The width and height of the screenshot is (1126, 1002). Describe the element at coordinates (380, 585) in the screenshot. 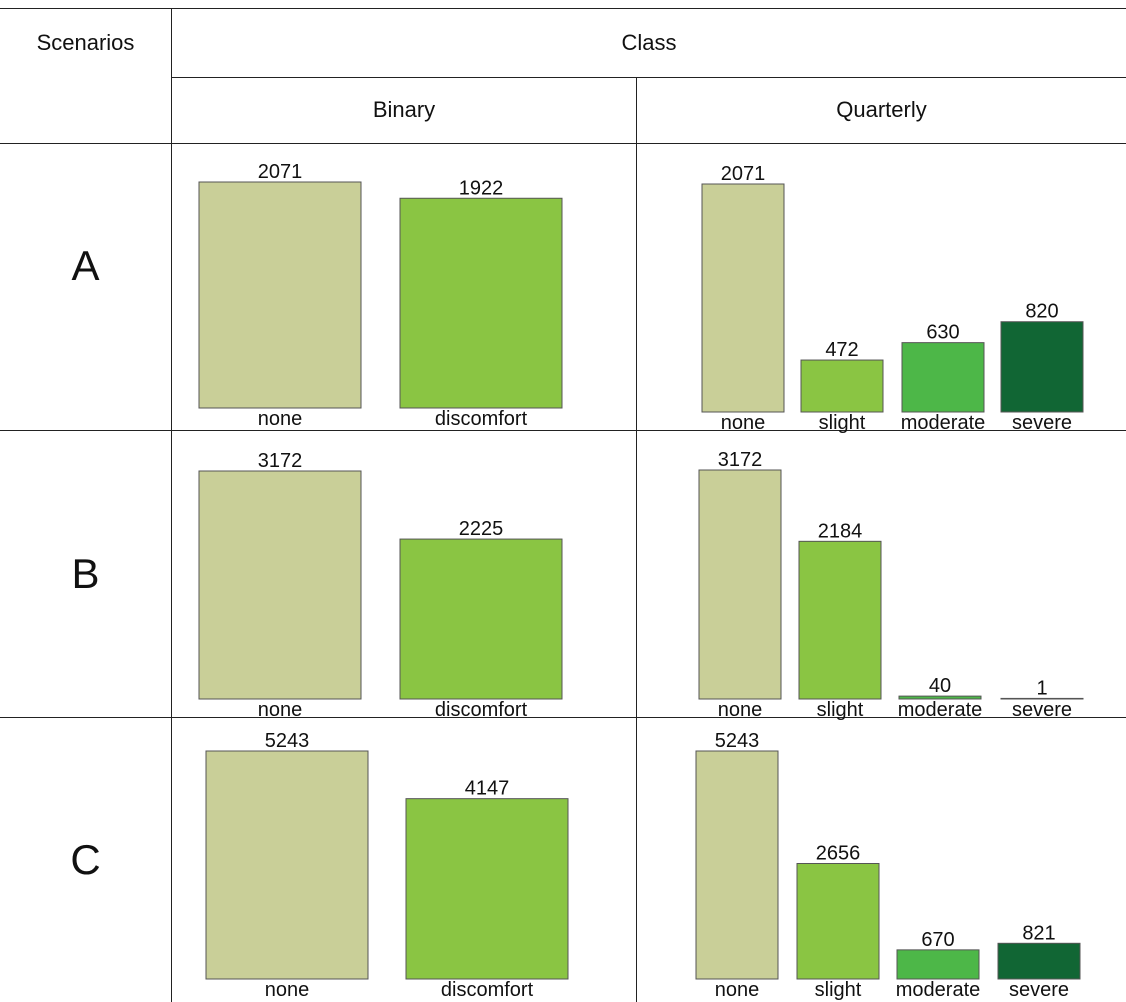

I see `chart-b-binary: 3172 none 2225 discomfort` at that location.